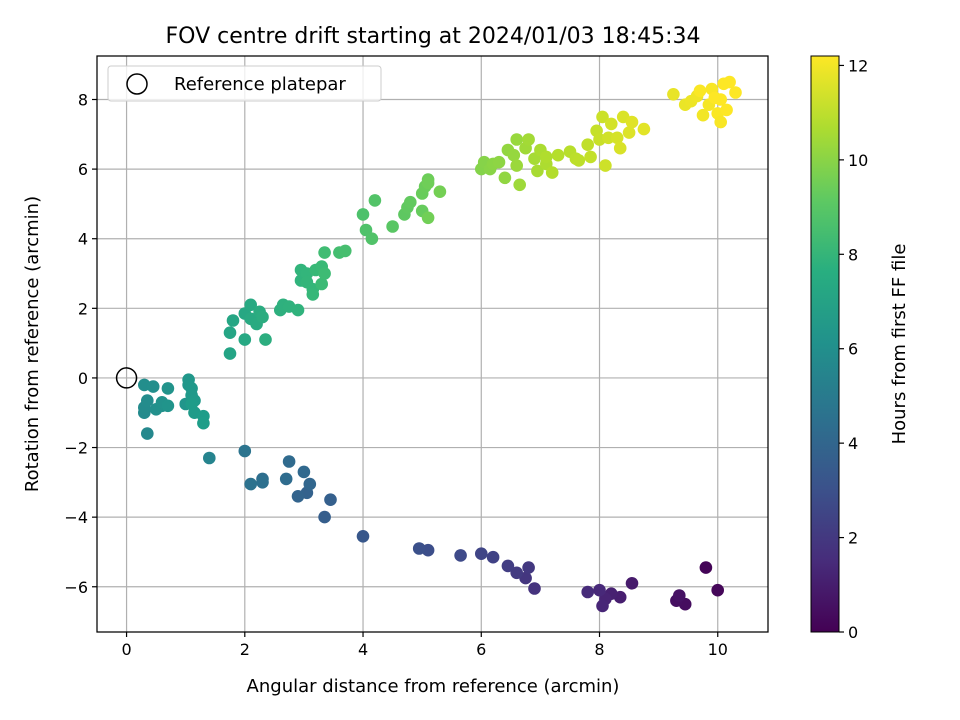 Image resolution: width=960 pixels, height=720 pixels. I want to click on legend: Reference platepar, so click(244, 83).